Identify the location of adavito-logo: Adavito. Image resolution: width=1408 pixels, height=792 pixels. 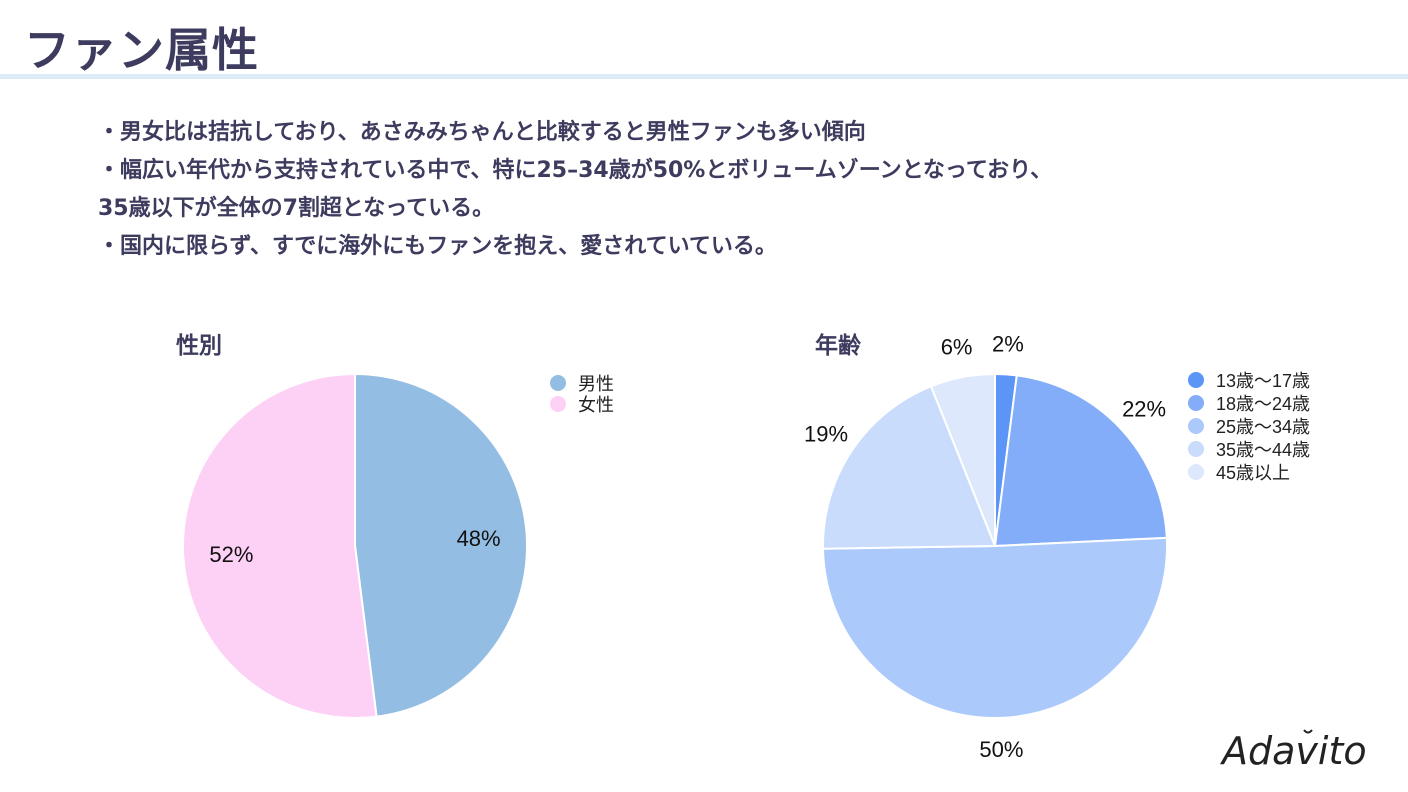
(1293, 751).